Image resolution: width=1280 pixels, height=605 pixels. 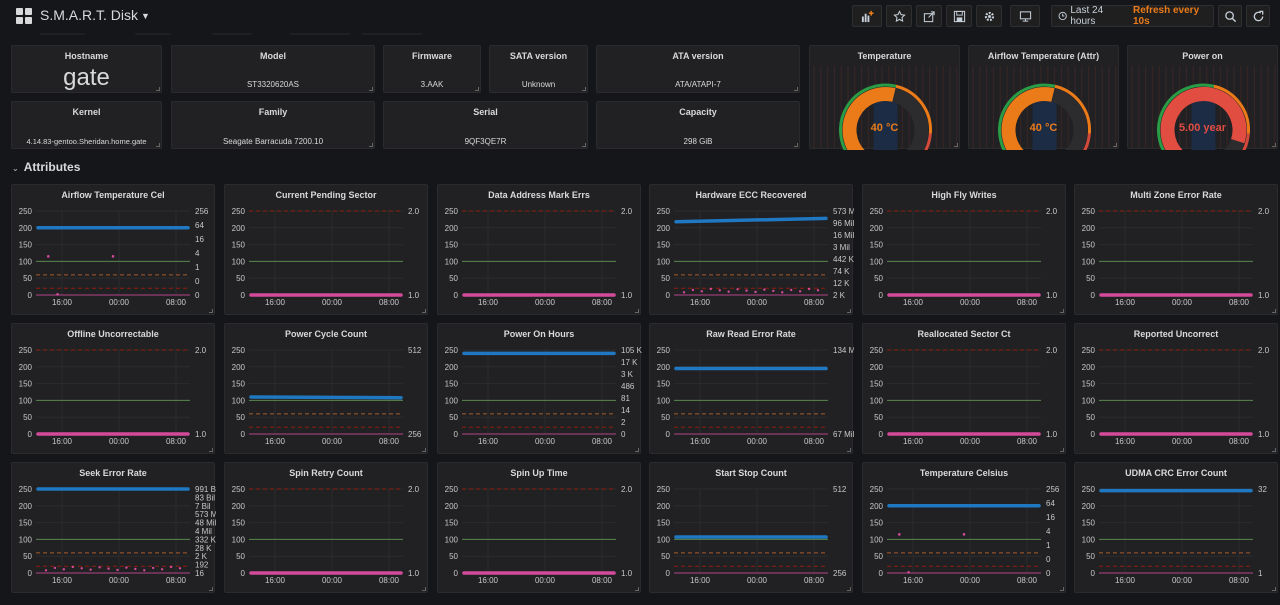 What do you see at coordinates (1202, 97) in the screenshot?
I see `gauge-panel-power-on: Power on 5.00 year` at bounding box center [1202, 97].